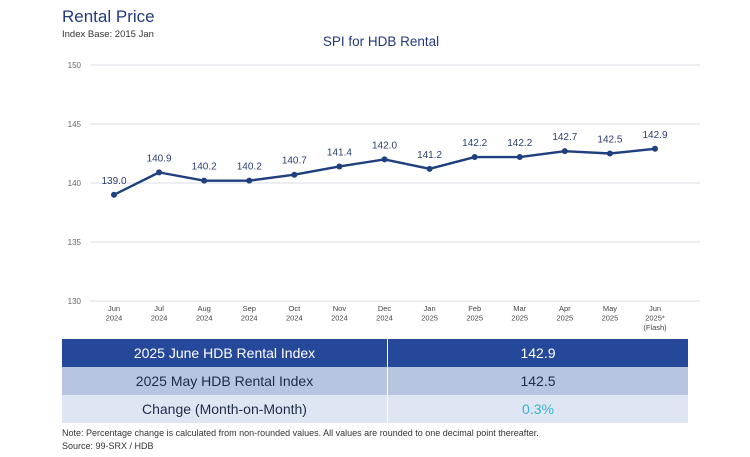 This screenshot has height=457, width=750. What do you see at coordinates (75, 301) in the screenshot?
I see `y-tick-label: 130` at bounding box center [75, 301].